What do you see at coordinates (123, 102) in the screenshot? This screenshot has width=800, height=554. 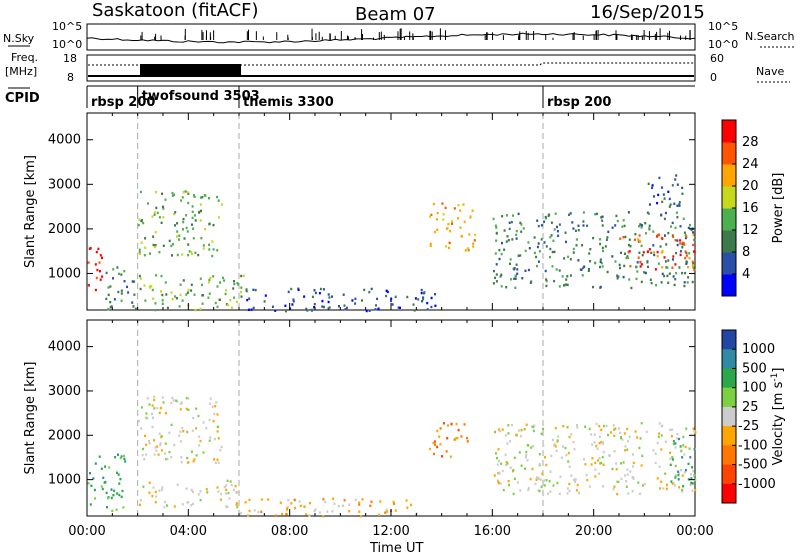 I see `cpid-name: rbsp 200` at bounding box center [123, 102].